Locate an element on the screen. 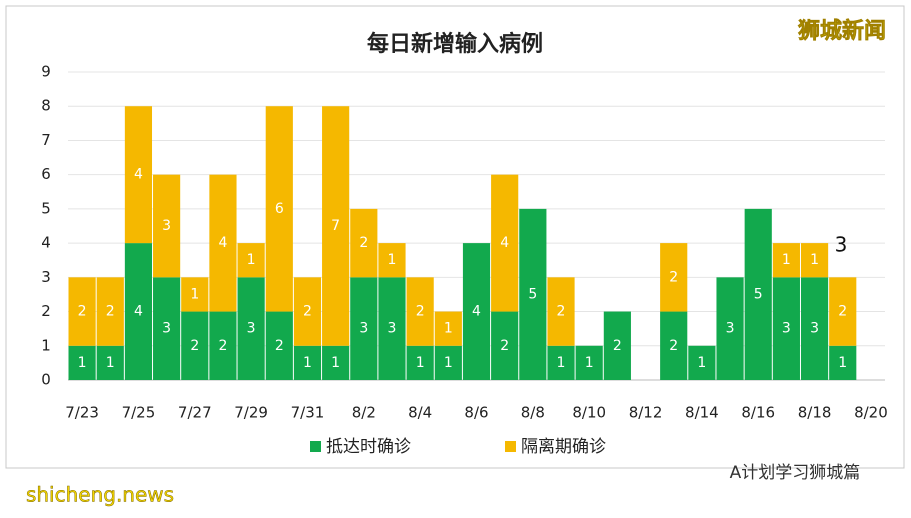 The height and width of the screenshot is (518, 911). y-tick-label: 0 is located at coordinates (46, 380).